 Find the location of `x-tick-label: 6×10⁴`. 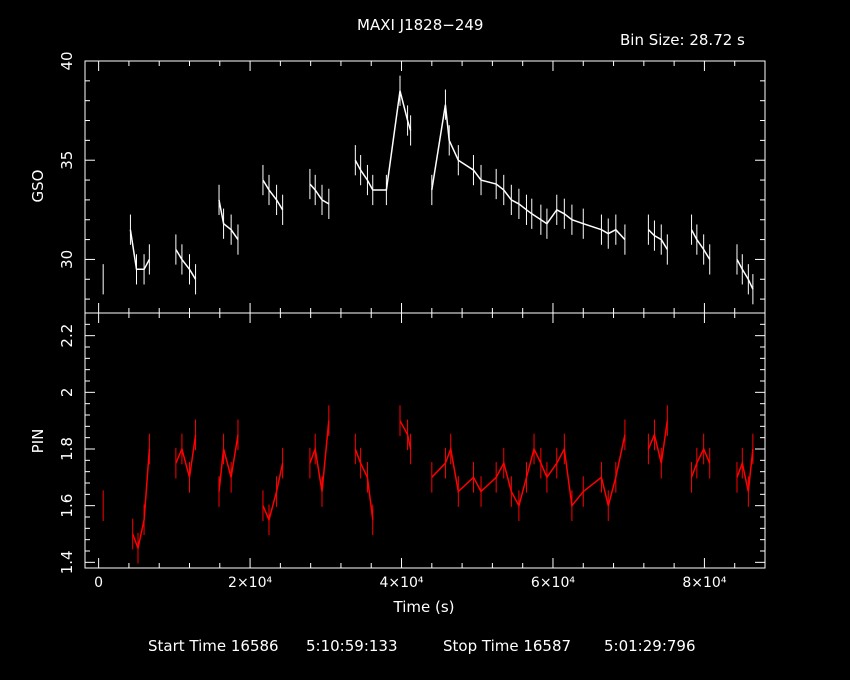

x-tick-label: 6×10⁴ is located at coordinates (553, 583).